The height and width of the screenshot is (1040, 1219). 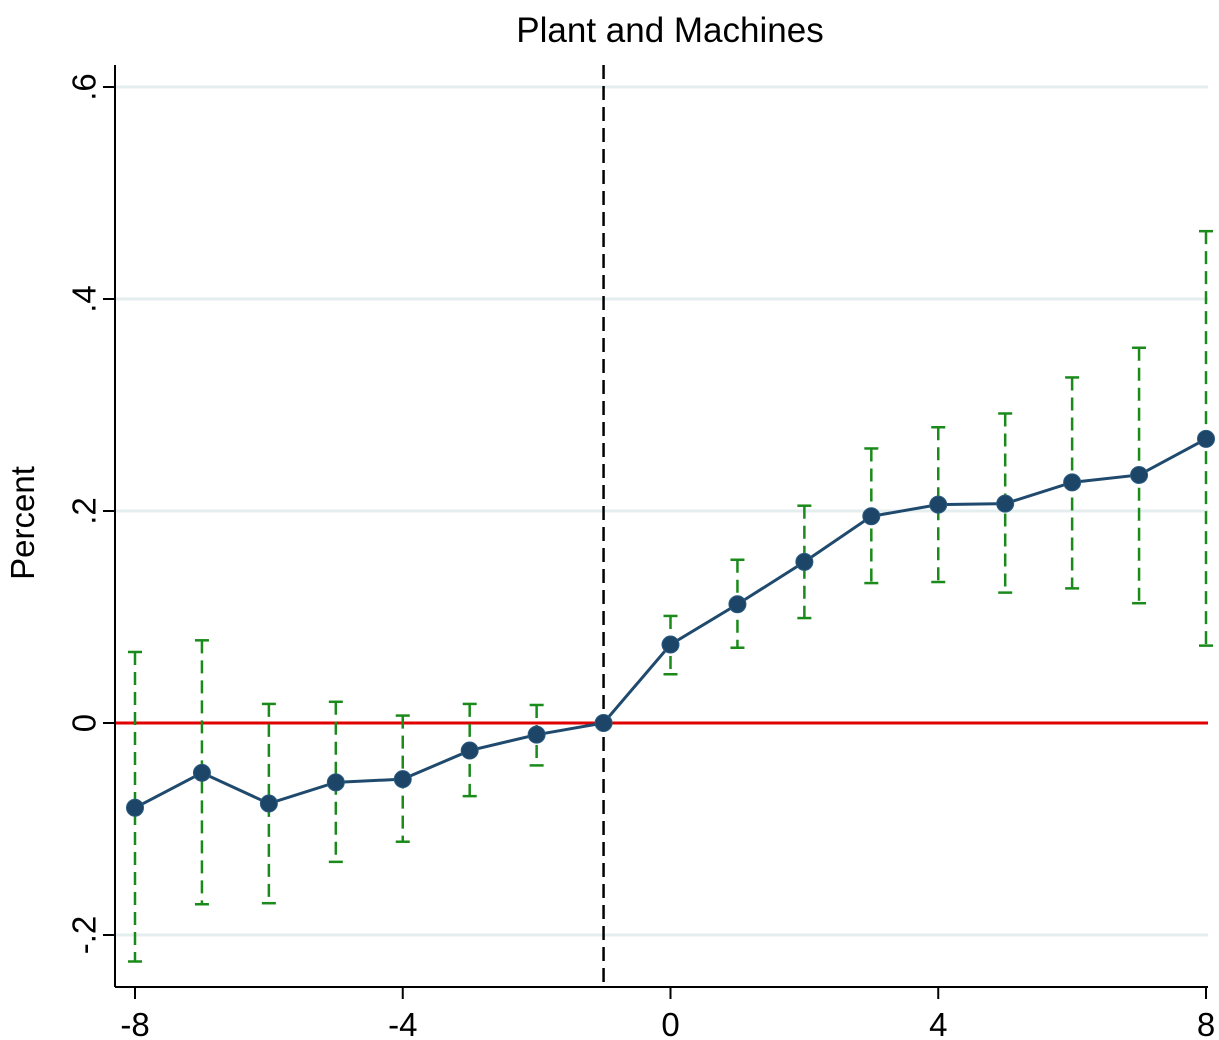 I want to click on y-axis-label: Percent, so click(x=22, y=523).